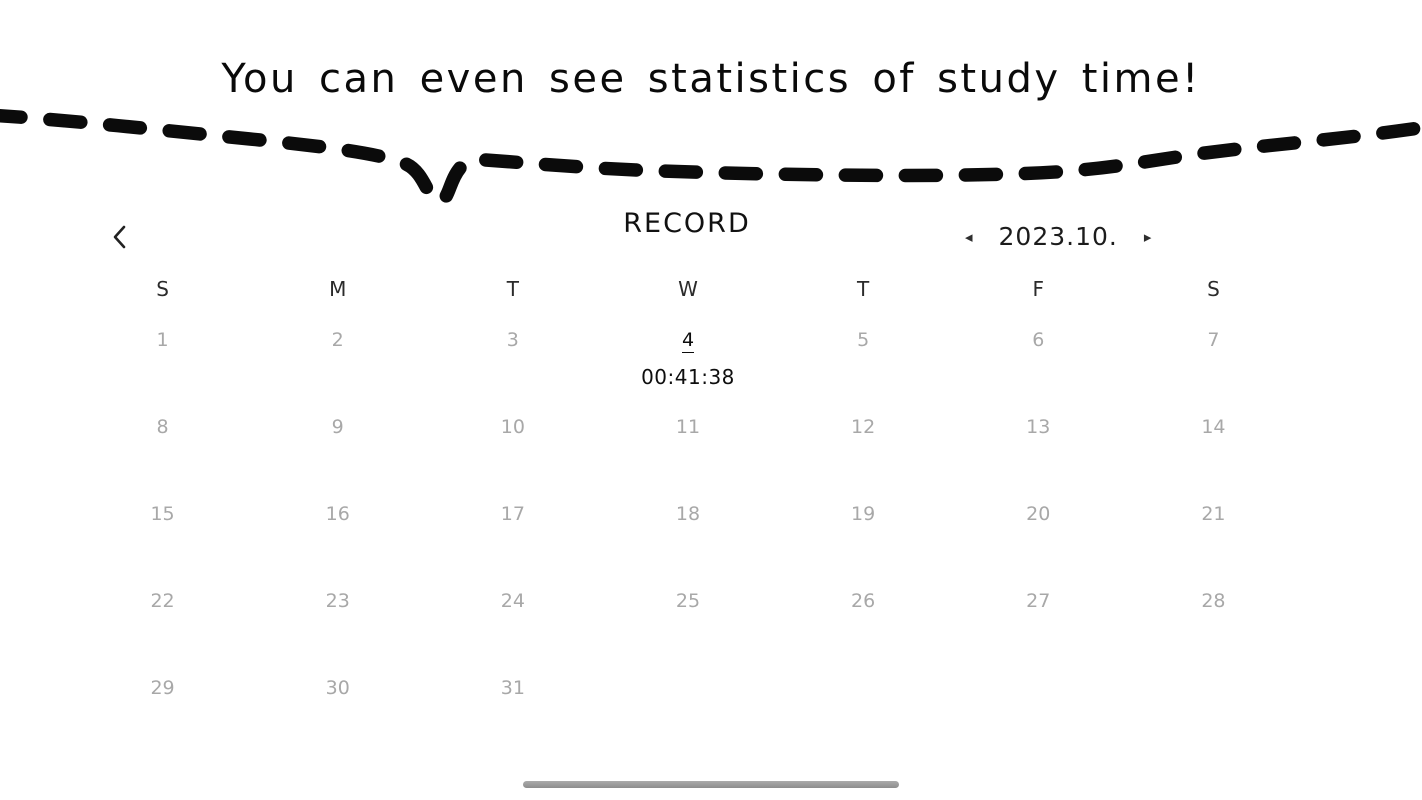 This screenshot has height=800, width=1422. I want to click on day-number: 3, so click(512, 340).